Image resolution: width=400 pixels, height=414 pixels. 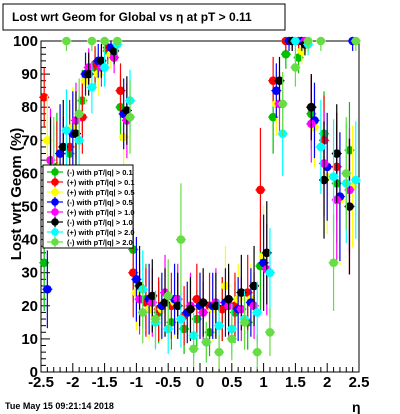 I want to click on x-tick-label-7: 1, so click(x=263, y=382).